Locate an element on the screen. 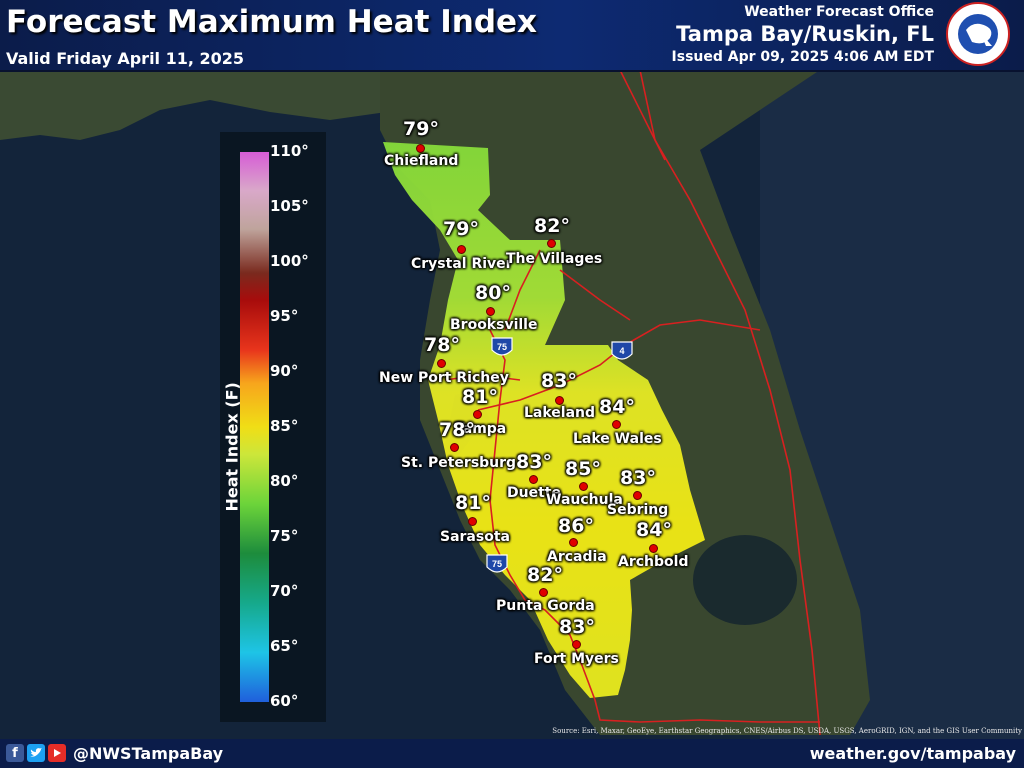 Image resolution: width=1024 pixels, height=768 pixels. colorbar-tick: 60° is located at coordinates (284, 701).